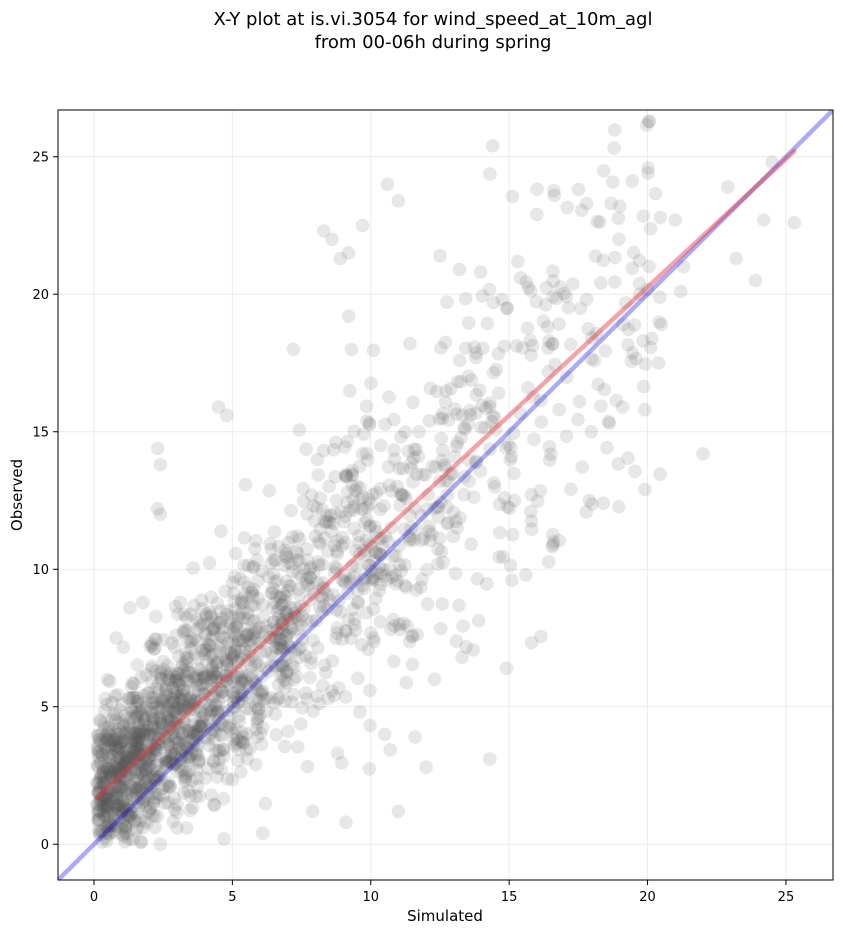 The width and height of the screenshot is (843, 934). I want to click on x-tick-label-5: 25, so click(786, 897).